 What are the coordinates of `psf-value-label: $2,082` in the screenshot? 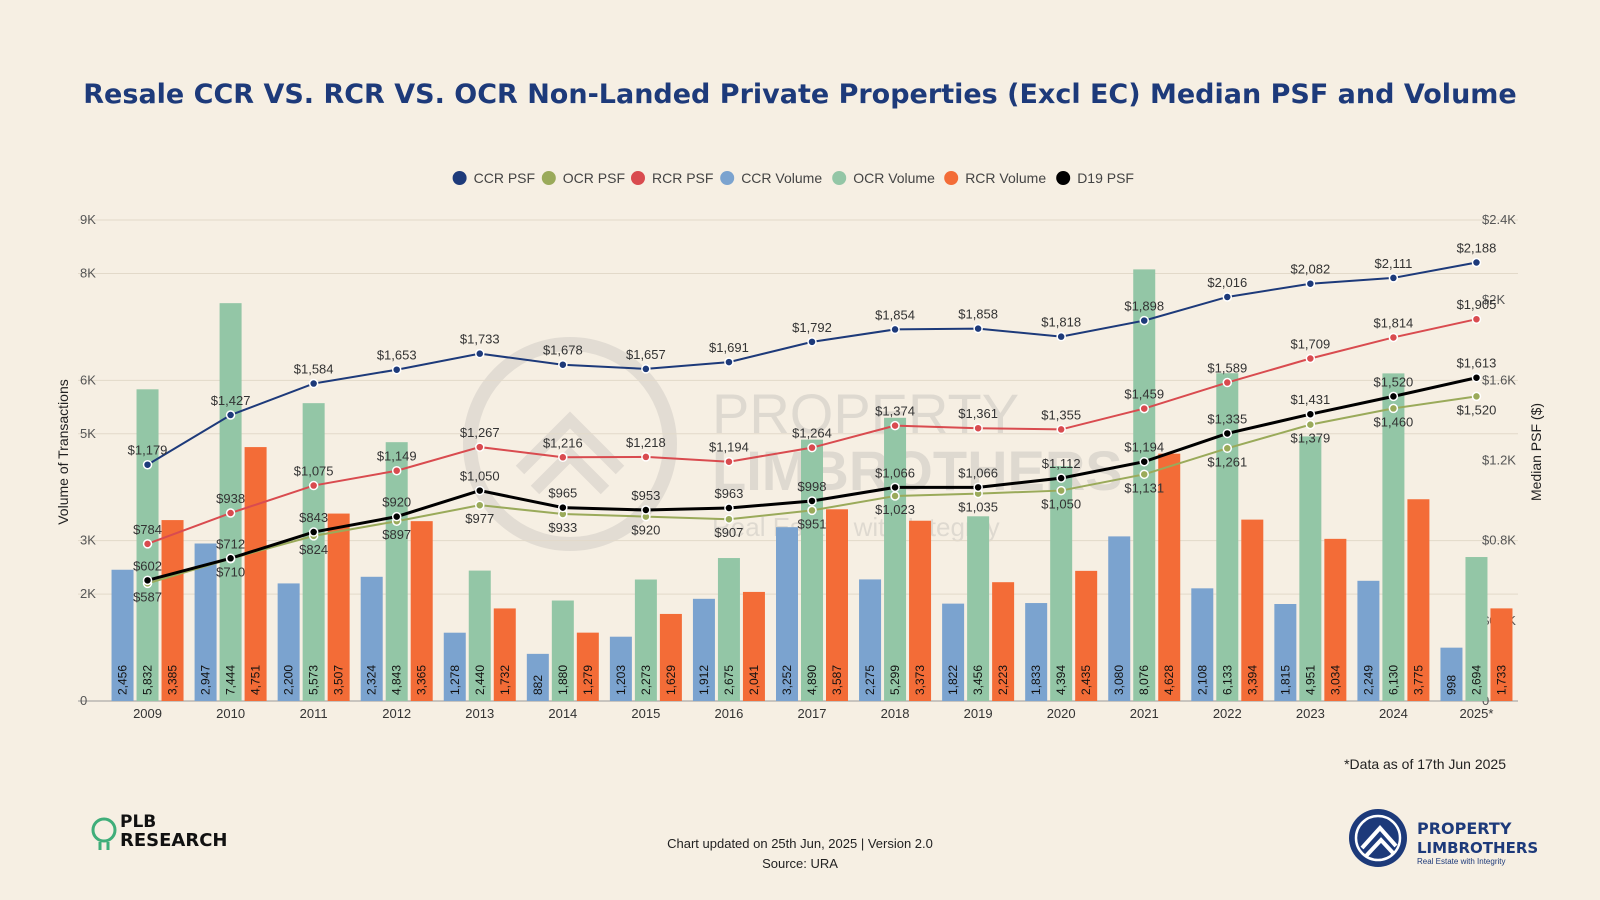 It's located at (1310, 269).